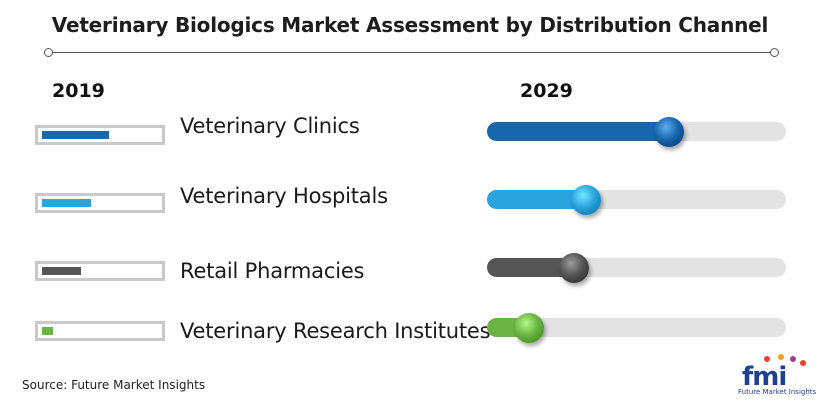 The image size is (820, 401). Describe the element at coordinates (578, 131) in the screenshot. I see `bar-2029-veterinary-clinics` at that location.